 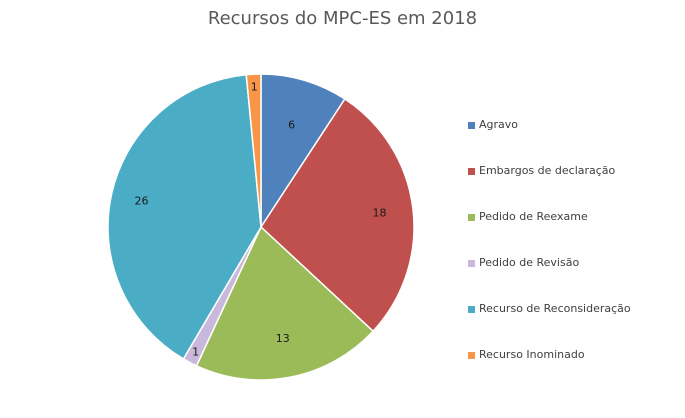 I want to click on legend-label: Agravo, so click(x=499, y=124).